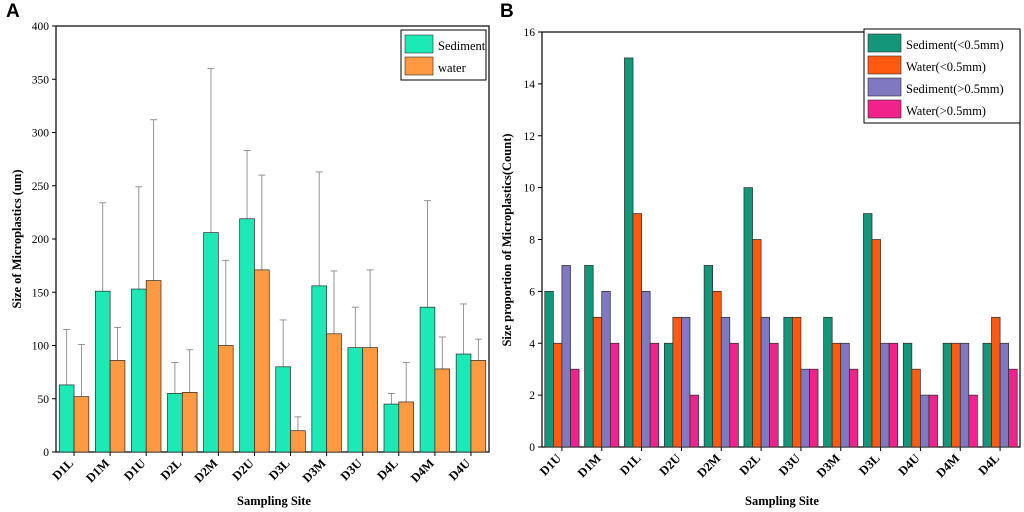  What do you see at coordinates (41, 240) in the screenshot?
I see `y-tick-label: 200` at bounding box center [41, 240].